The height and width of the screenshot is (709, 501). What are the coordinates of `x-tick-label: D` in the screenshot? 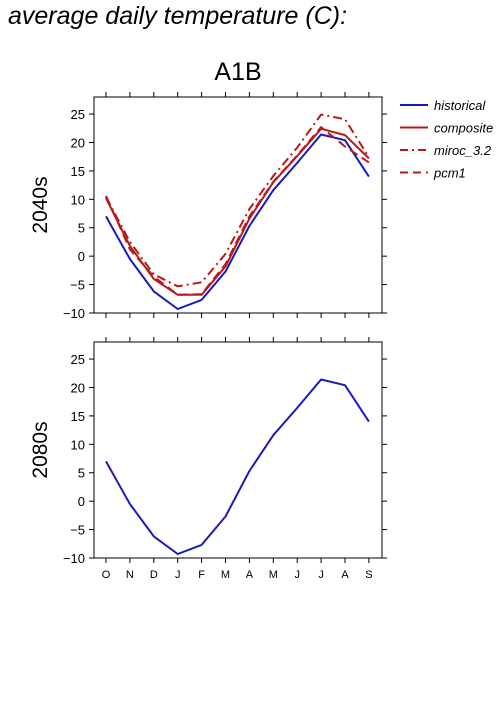 It's located at (154, 575).